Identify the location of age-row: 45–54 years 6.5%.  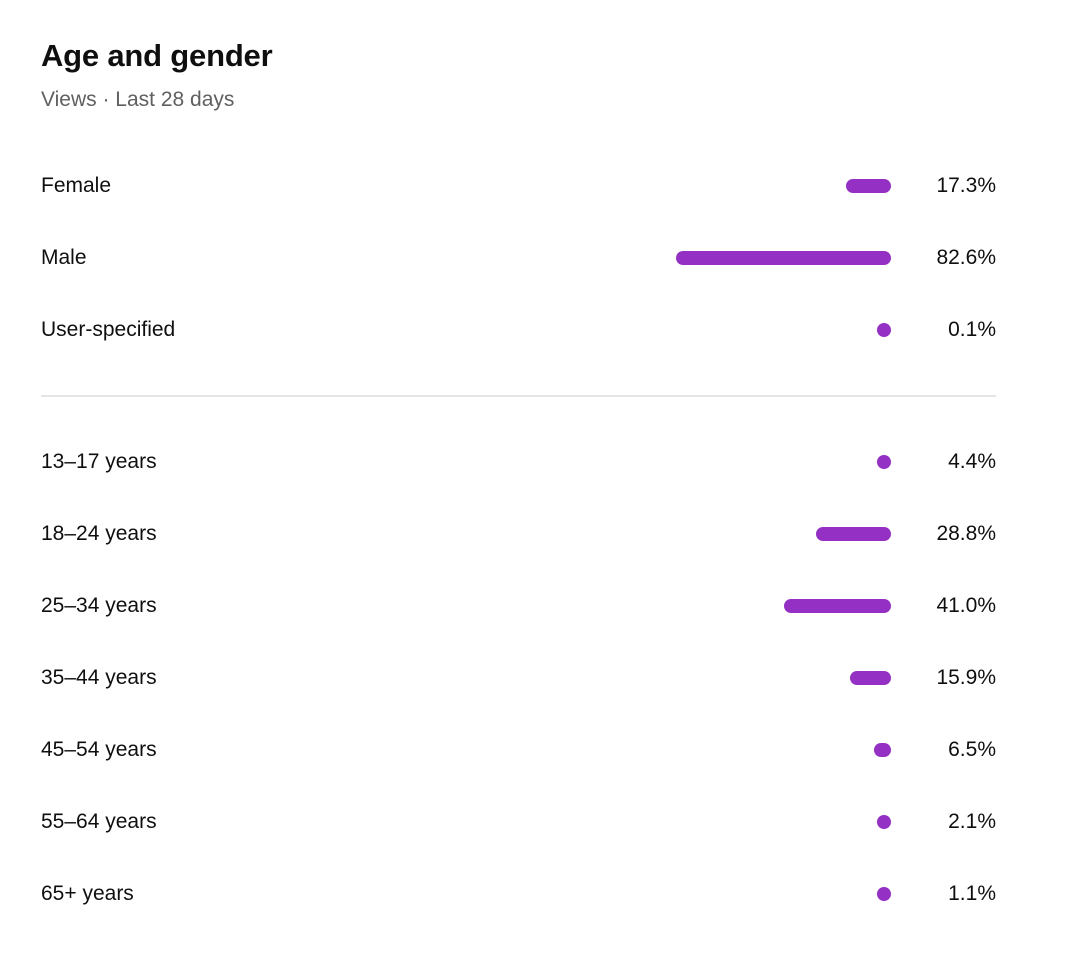
(518, 750).